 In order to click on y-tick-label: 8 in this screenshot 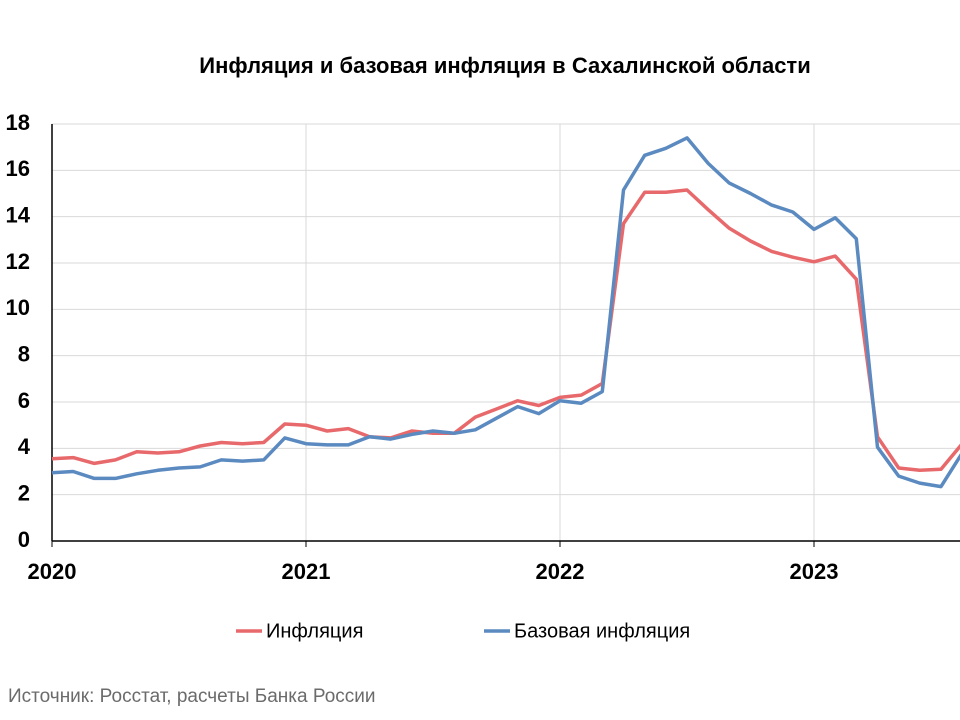, I will do `click(24, 353)`.